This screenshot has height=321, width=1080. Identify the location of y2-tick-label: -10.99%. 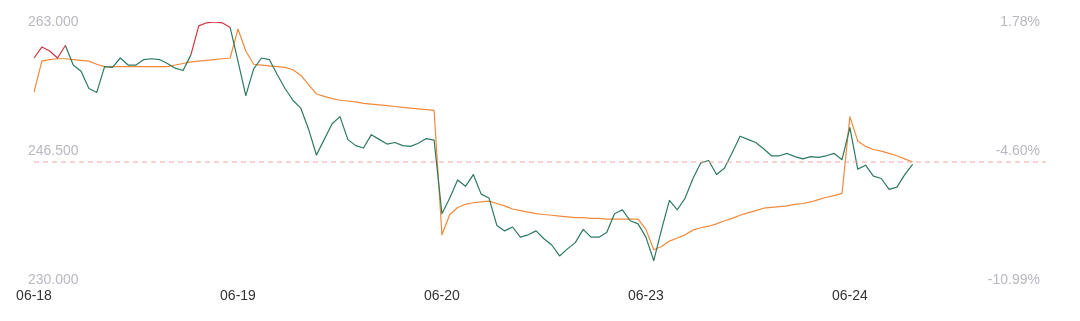
(1013, 279).